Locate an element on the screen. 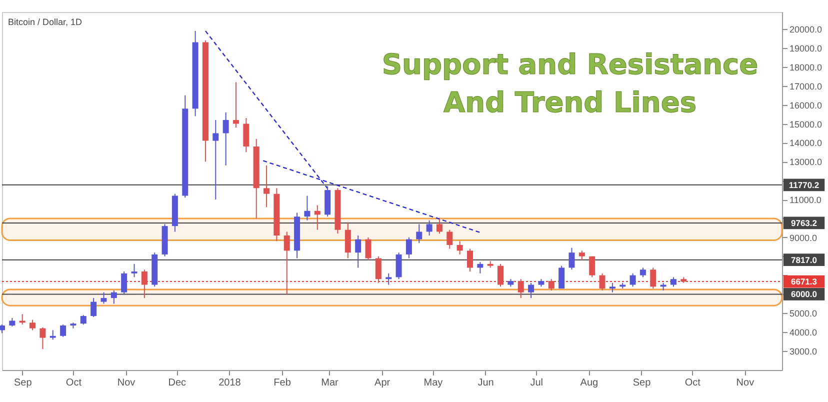 The height and width of the screenshot is (402, 828). y-tick-label: 5000.0 is located at coordinates (804, 313).